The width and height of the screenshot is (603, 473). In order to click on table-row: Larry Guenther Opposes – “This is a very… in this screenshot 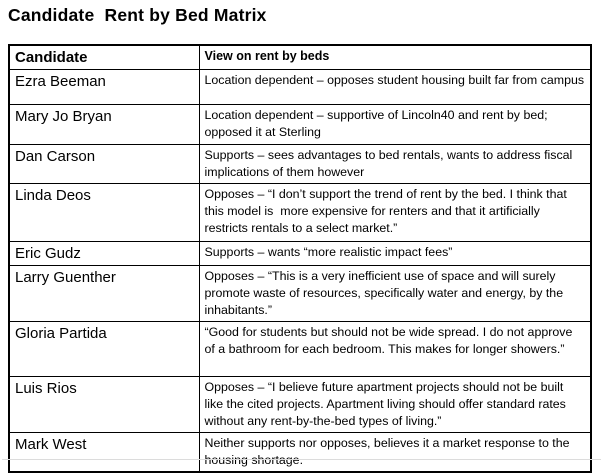, I will do `click(300, 293)`.